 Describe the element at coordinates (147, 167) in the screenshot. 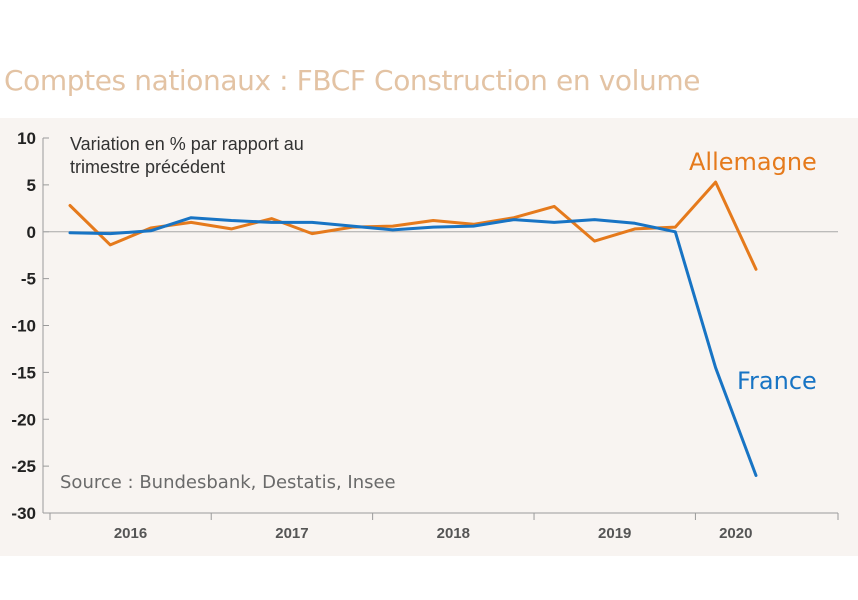

I see `chart-note-line-2: trimestre précédent` at that location.